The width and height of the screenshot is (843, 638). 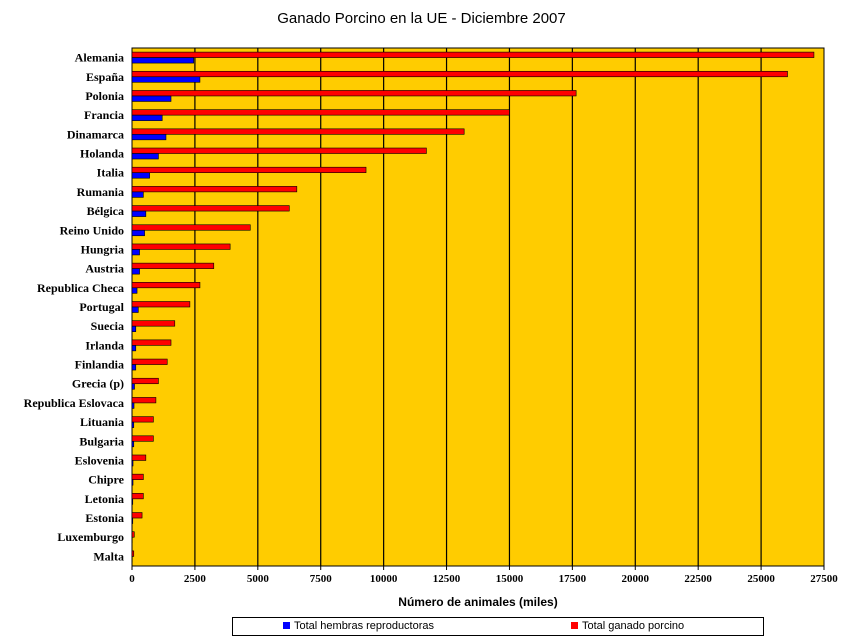 What do you see at coordinates (104, 96) in the screenshot?
I see `category-label: Polonia` at bounding box center [104, 96].